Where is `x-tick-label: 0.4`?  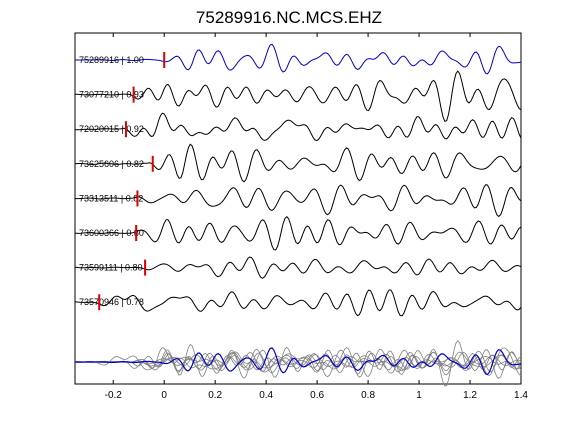
x-tick-label: 0.4 is located at coordinates (266, 395).